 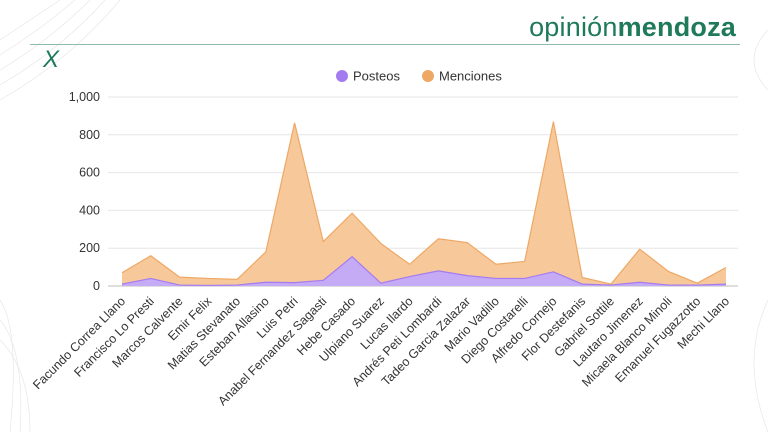 I want to click on y-tick-label: 1,000, so click(x=84, y=97).